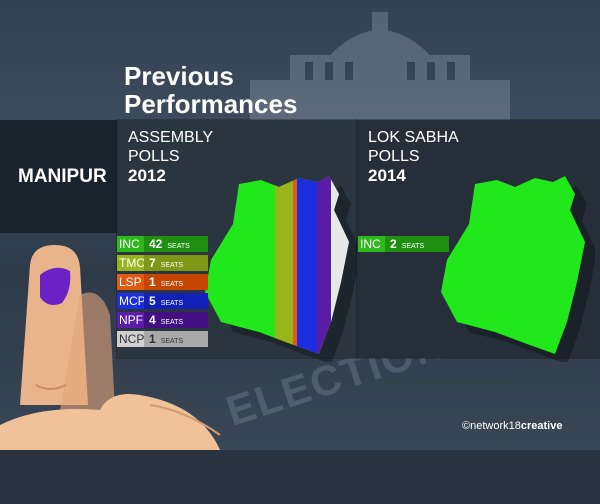 The image size is (600, 504). Describe the element at coordinates (147, 175) in the screenshot. I see `assembly-year: 2012` at that location.